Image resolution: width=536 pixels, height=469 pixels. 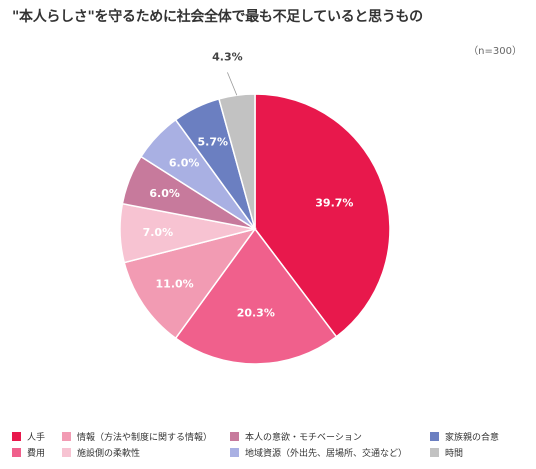 What do you see at coordinates (472, 438) in the screenshot?
I see `legend-label-6: 家族親の合意` at bounding box center [472, 438].